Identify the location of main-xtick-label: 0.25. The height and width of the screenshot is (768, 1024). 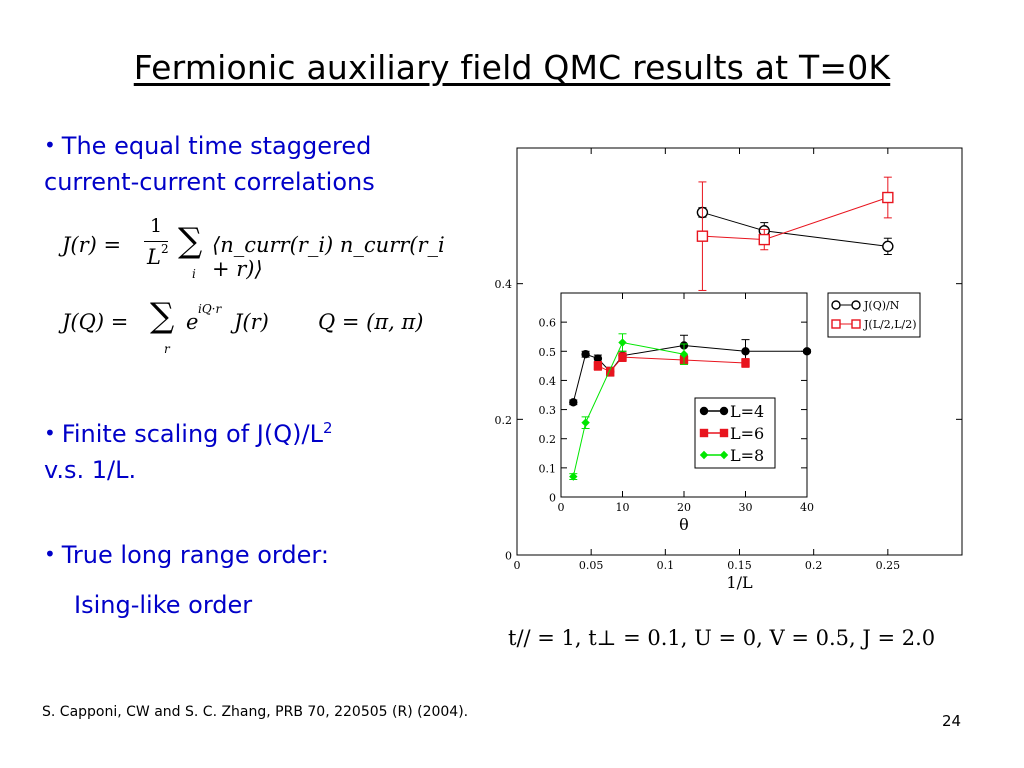
(888, 565).